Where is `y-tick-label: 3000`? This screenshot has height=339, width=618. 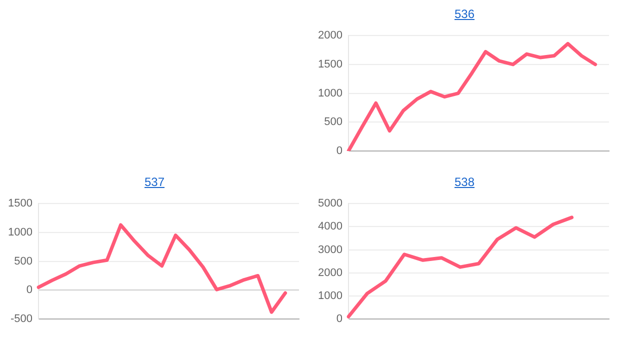 y-tick-label: 3000 is located at coordinates (330, 250).